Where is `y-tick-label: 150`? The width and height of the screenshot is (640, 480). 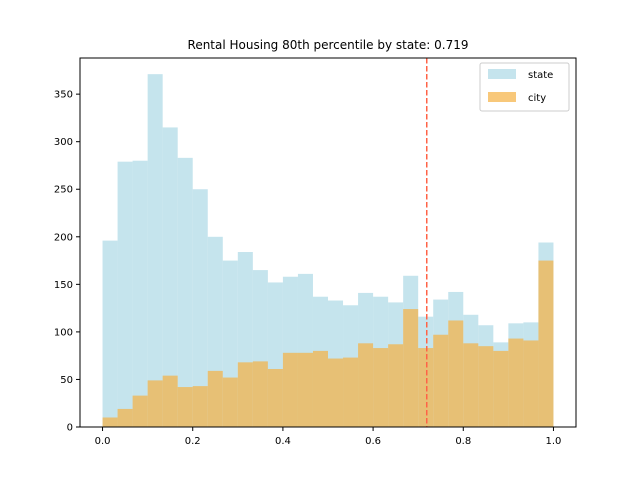
y-tick-label: 150 is located at coordinates (63, 285).